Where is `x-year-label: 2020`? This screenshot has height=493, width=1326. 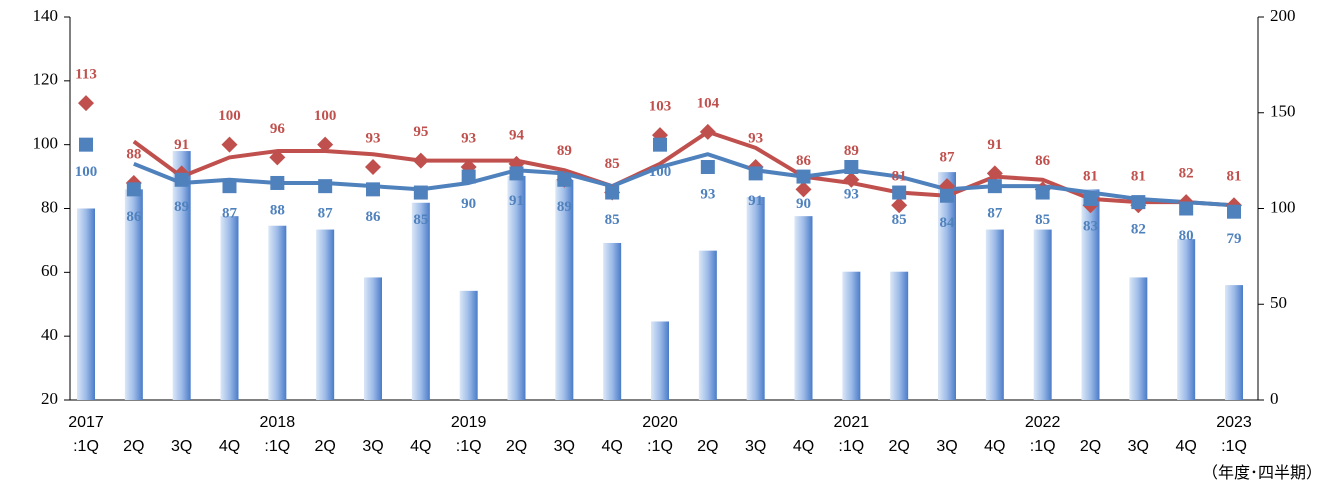
x-year-label: 2020 is located at coordinates (660, 422).